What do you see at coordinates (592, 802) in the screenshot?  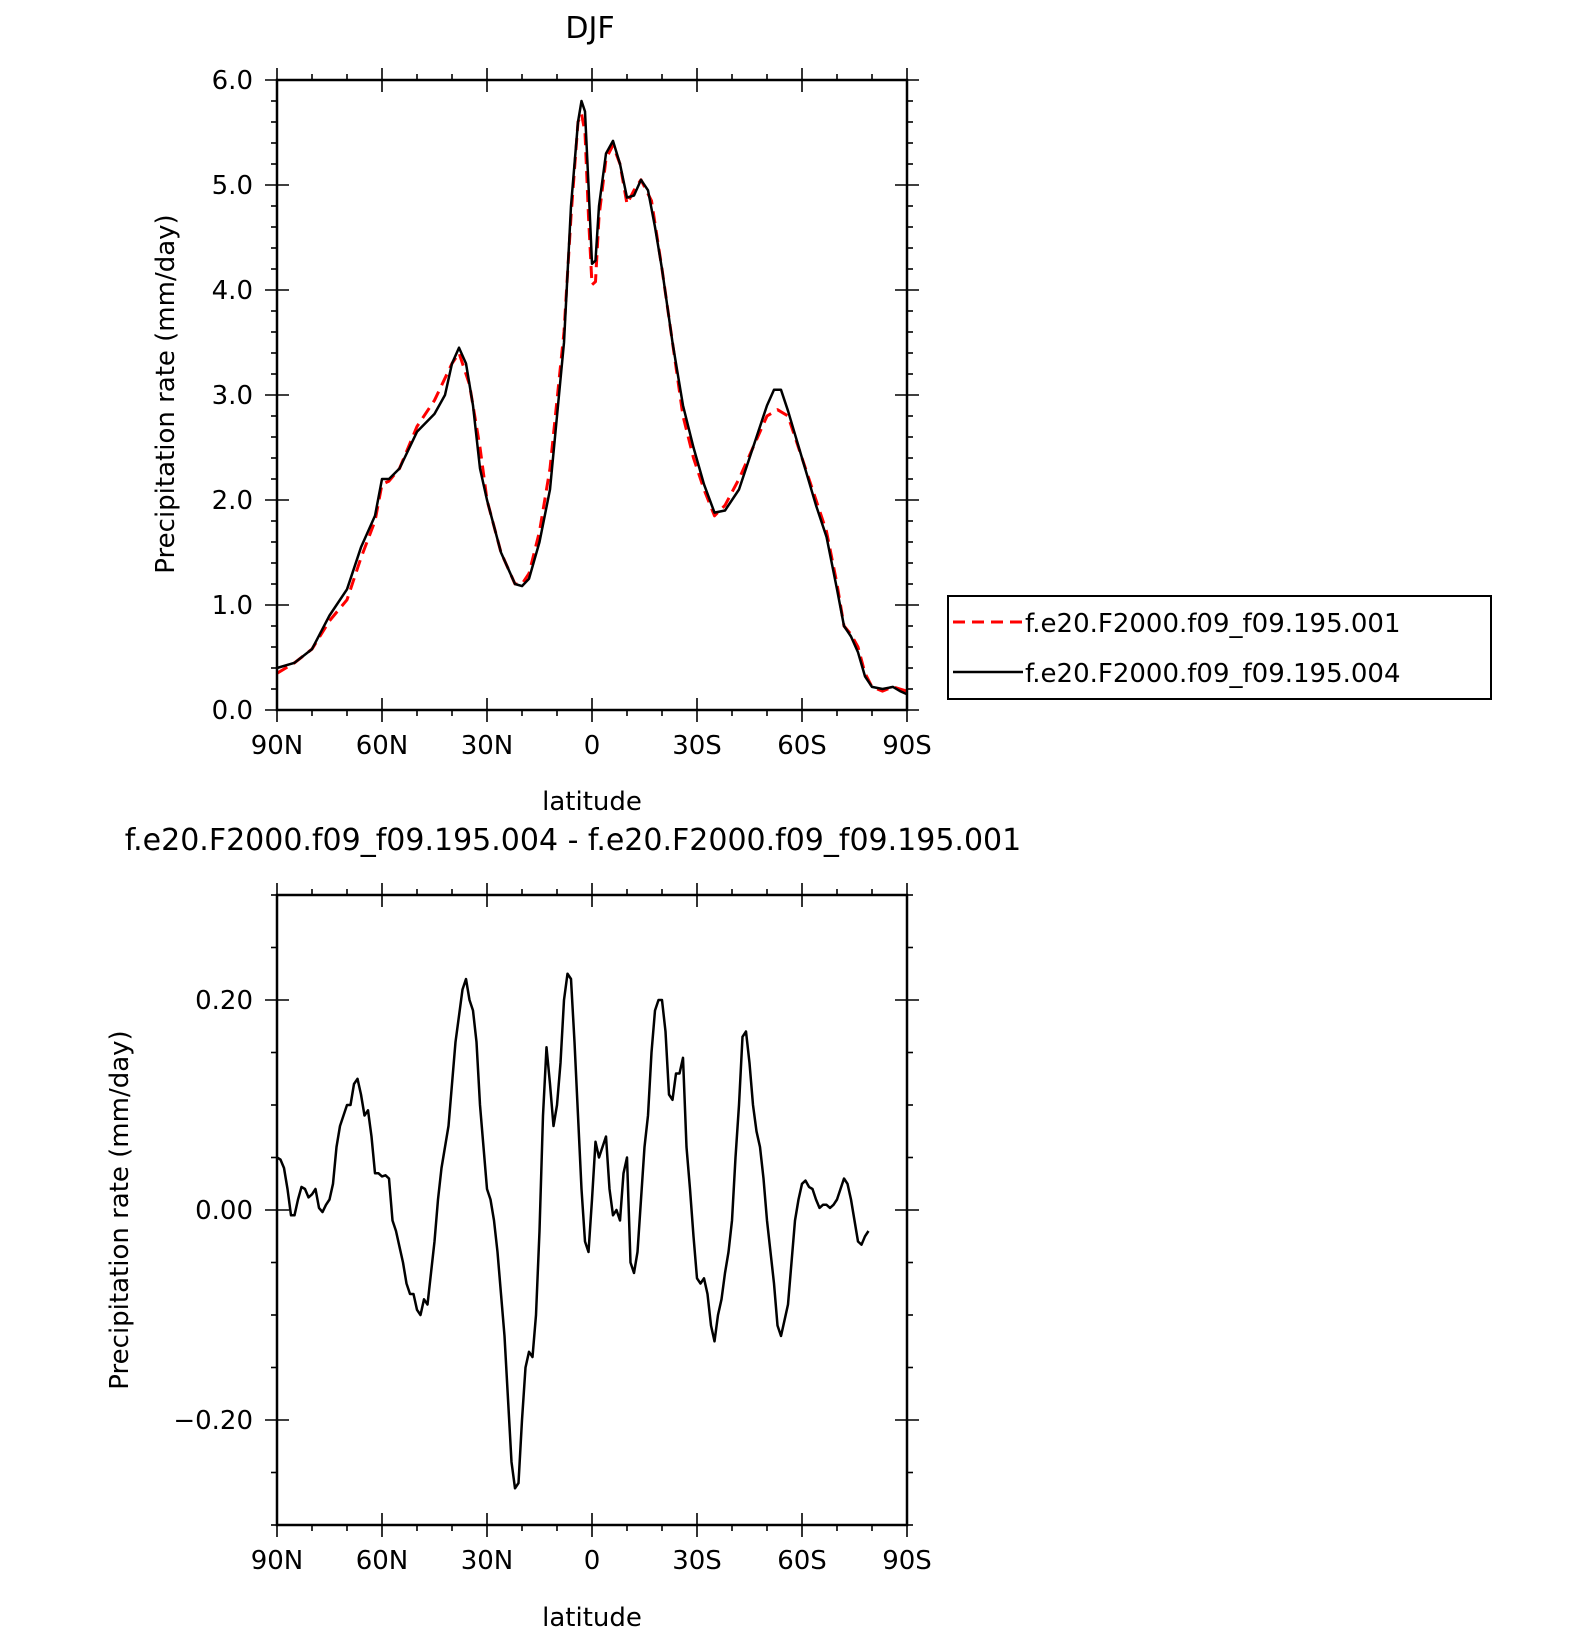 I see `top-xlabel: latitude` at bounding box center [592, 802].